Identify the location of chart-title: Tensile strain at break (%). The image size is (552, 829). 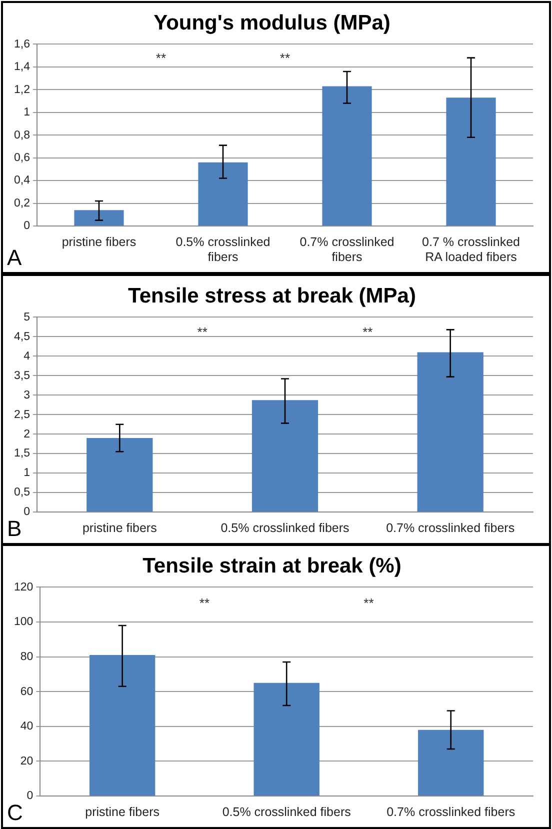
(272, 566).